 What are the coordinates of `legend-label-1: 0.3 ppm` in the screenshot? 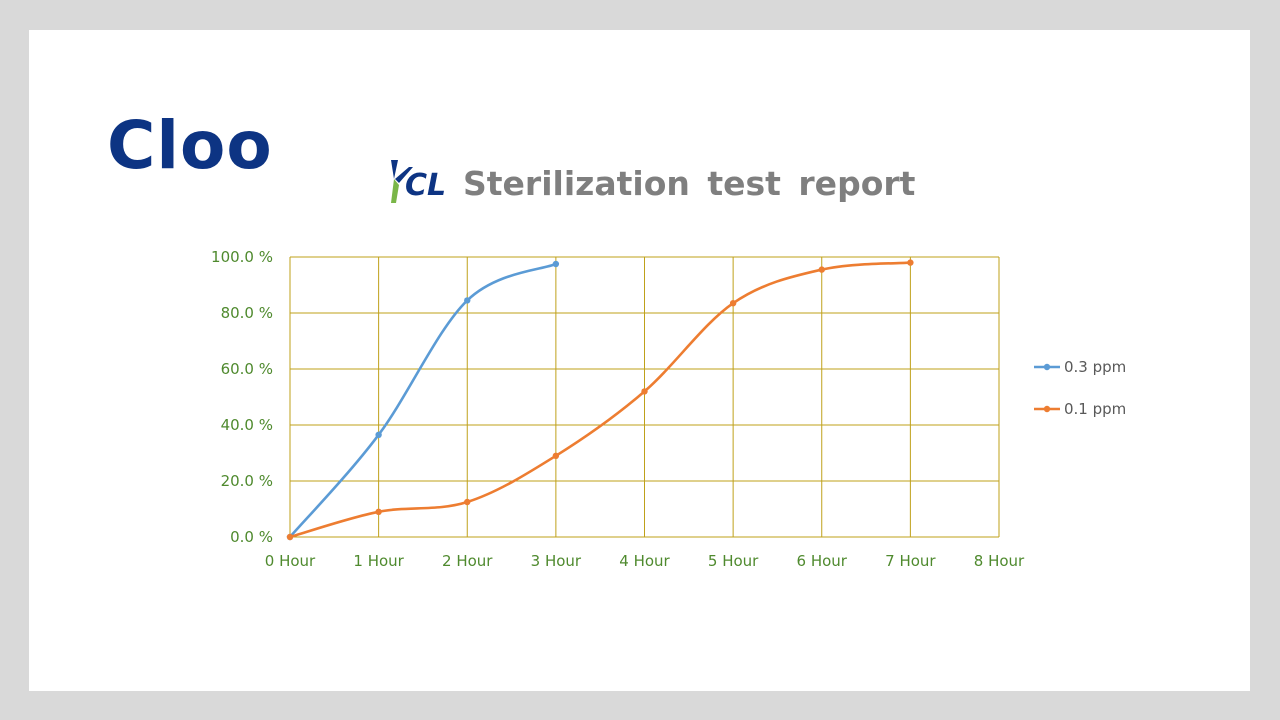 It's located at (1095, 367).